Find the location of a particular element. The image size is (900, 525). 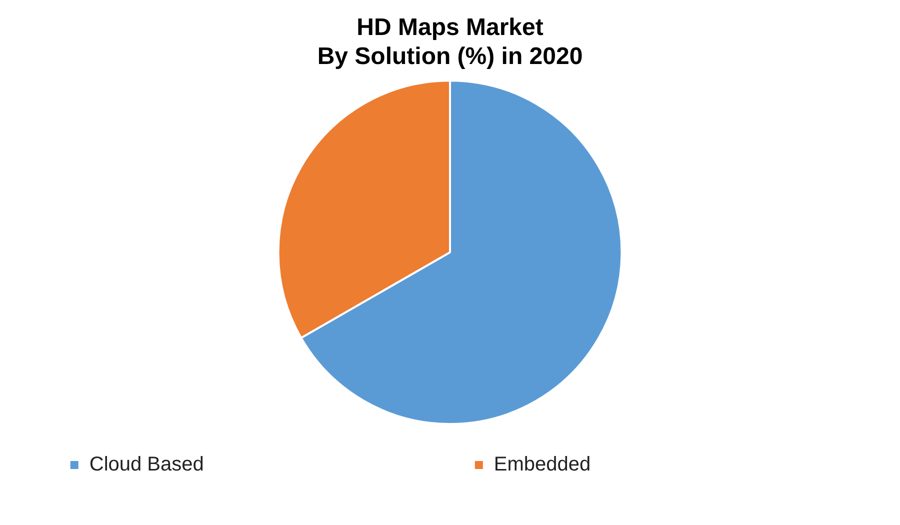

legend-label: Cloud Based is located at coordinates (266, 465).